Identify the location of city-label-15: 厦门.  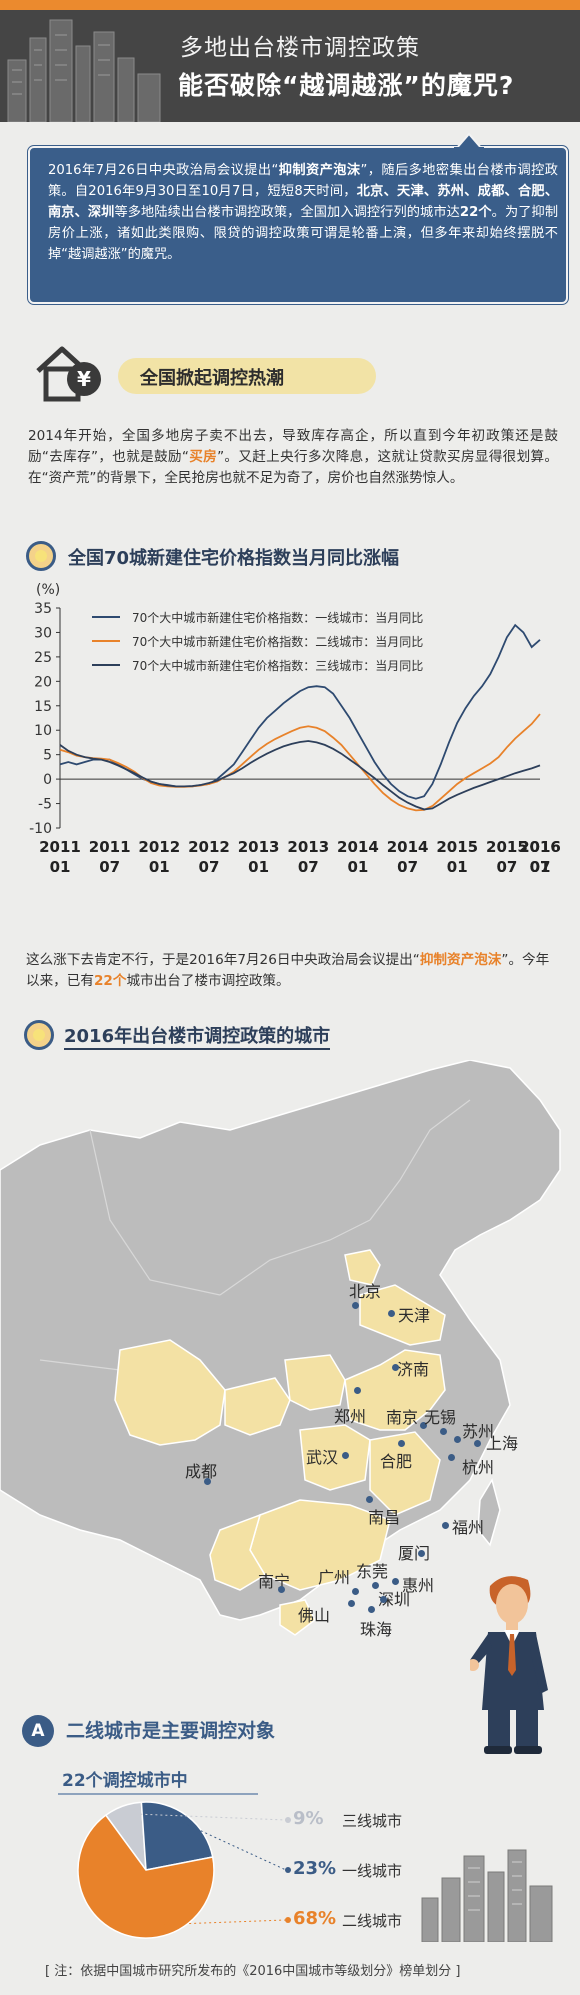
(414, 1553).